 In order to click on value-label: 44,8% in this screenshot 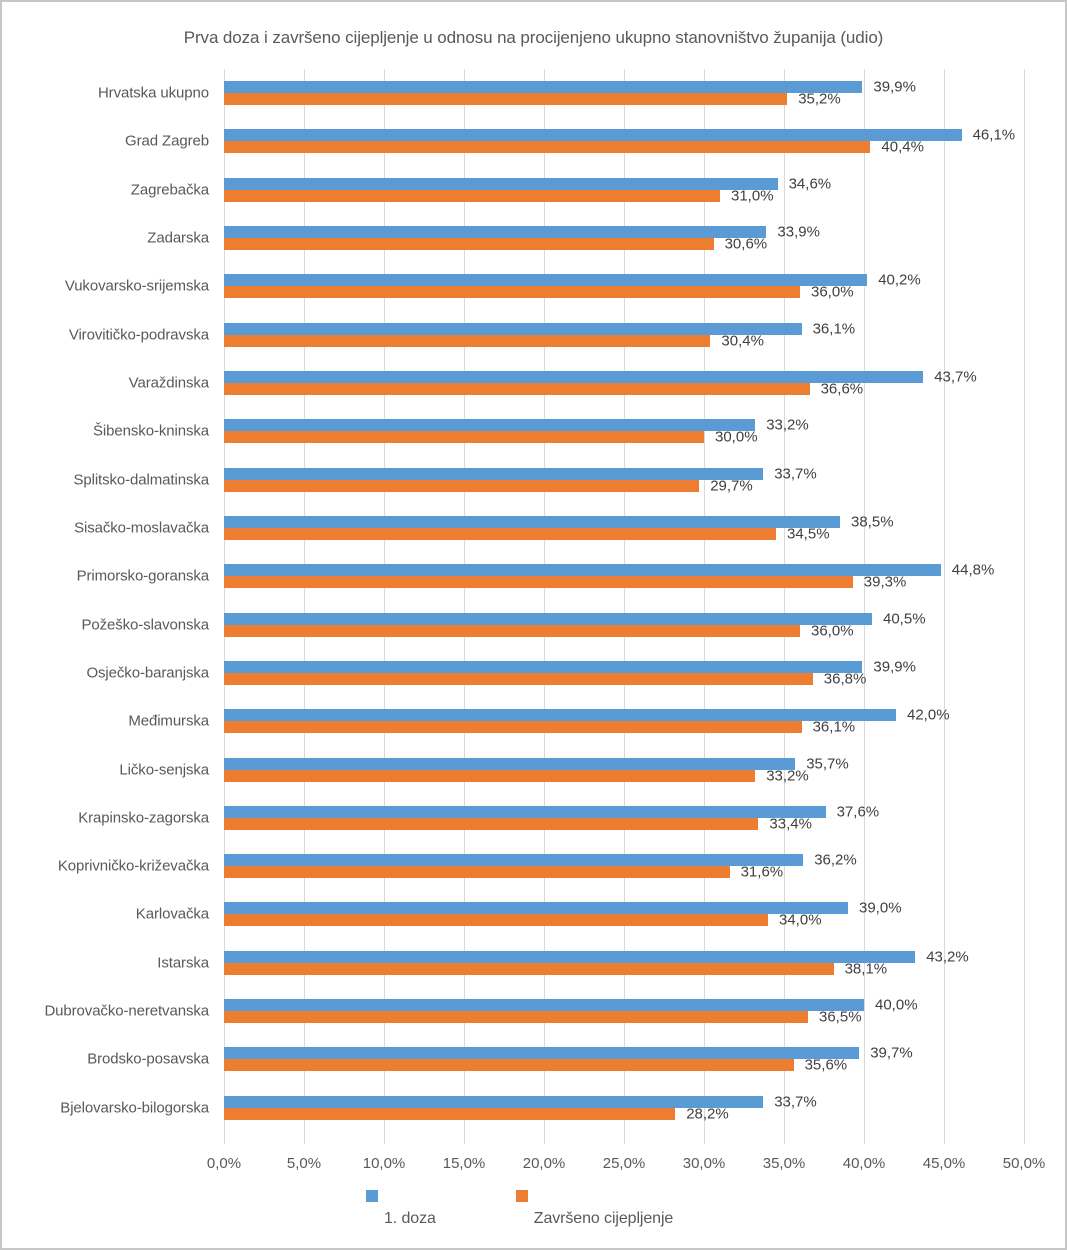, I will do `click(973, 570)`.